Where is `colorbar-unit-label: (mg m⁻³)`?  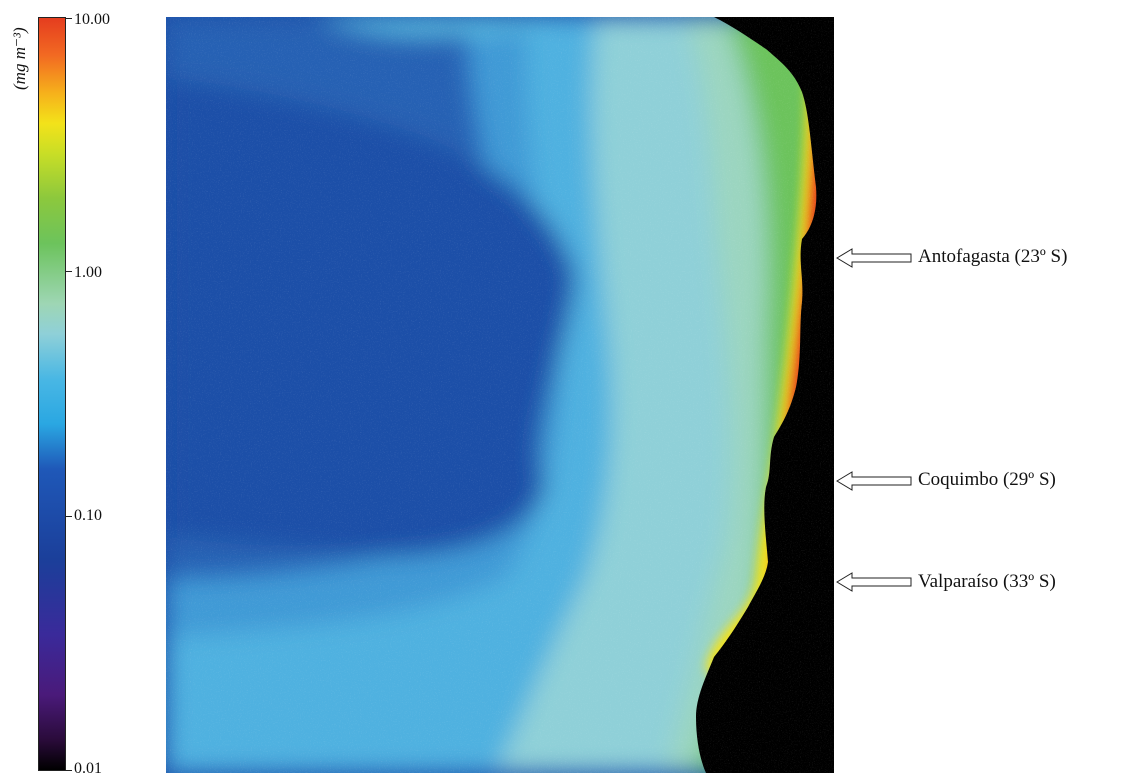 colorbar-unit-label: (mg m⁻³) is located at coordinates (19, 58).